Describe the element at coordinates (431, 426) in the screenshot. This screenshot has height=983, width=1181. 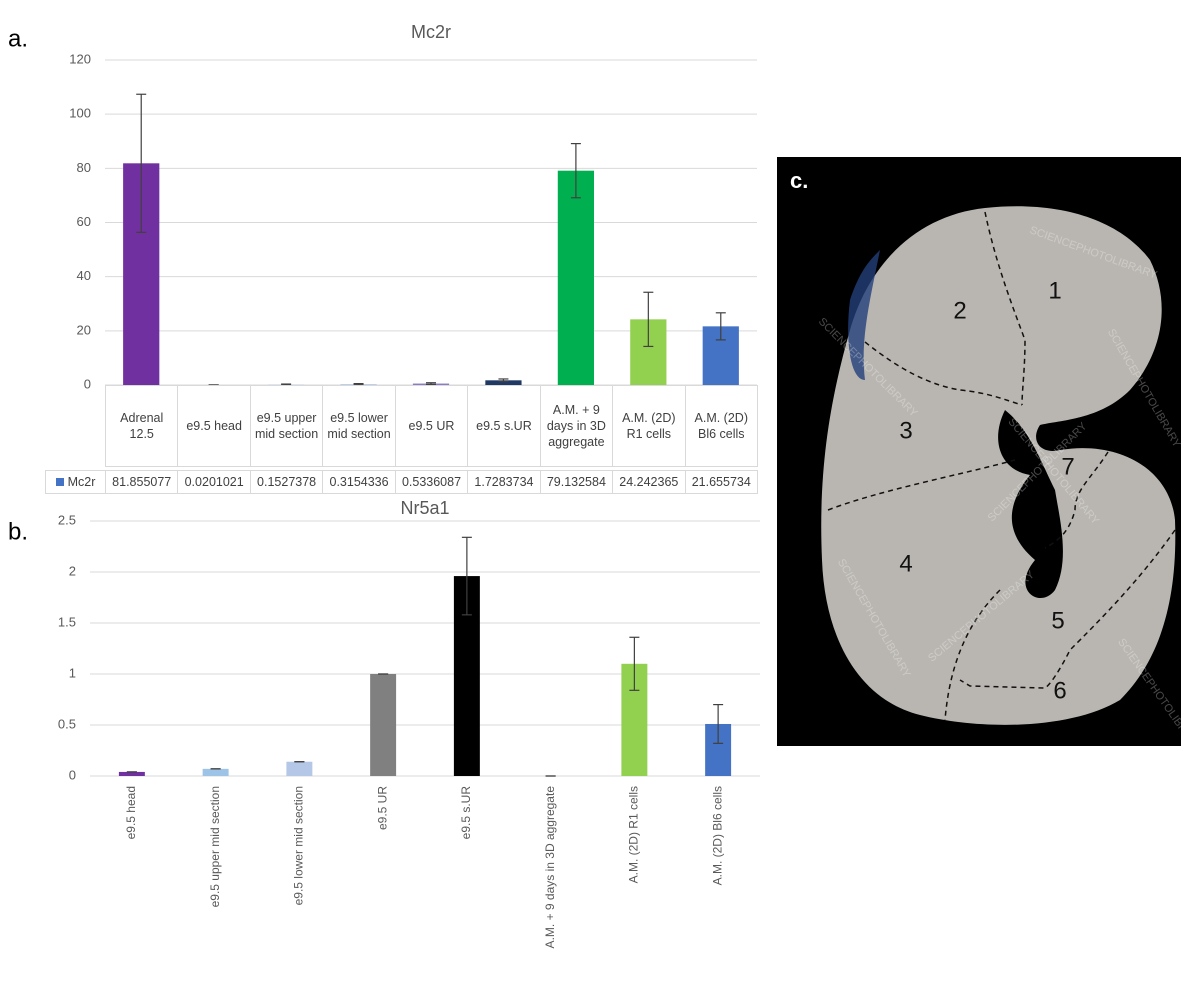
I see `category-cell: e9.5 UR` at that location.